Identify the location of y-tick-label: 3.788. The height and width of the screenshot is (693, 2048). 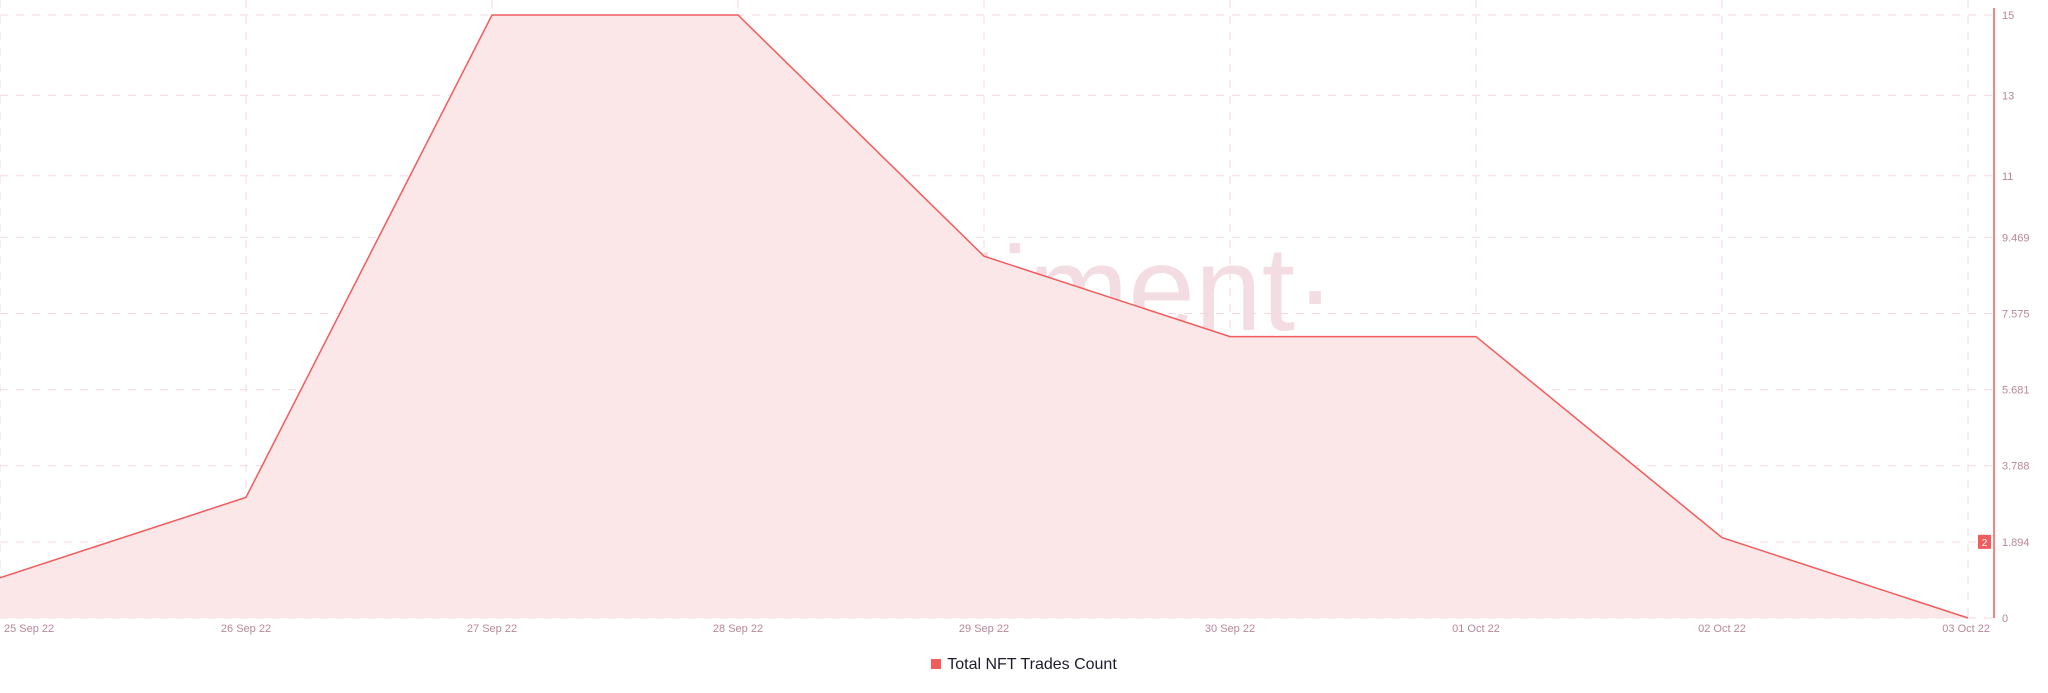
(2016, 467).